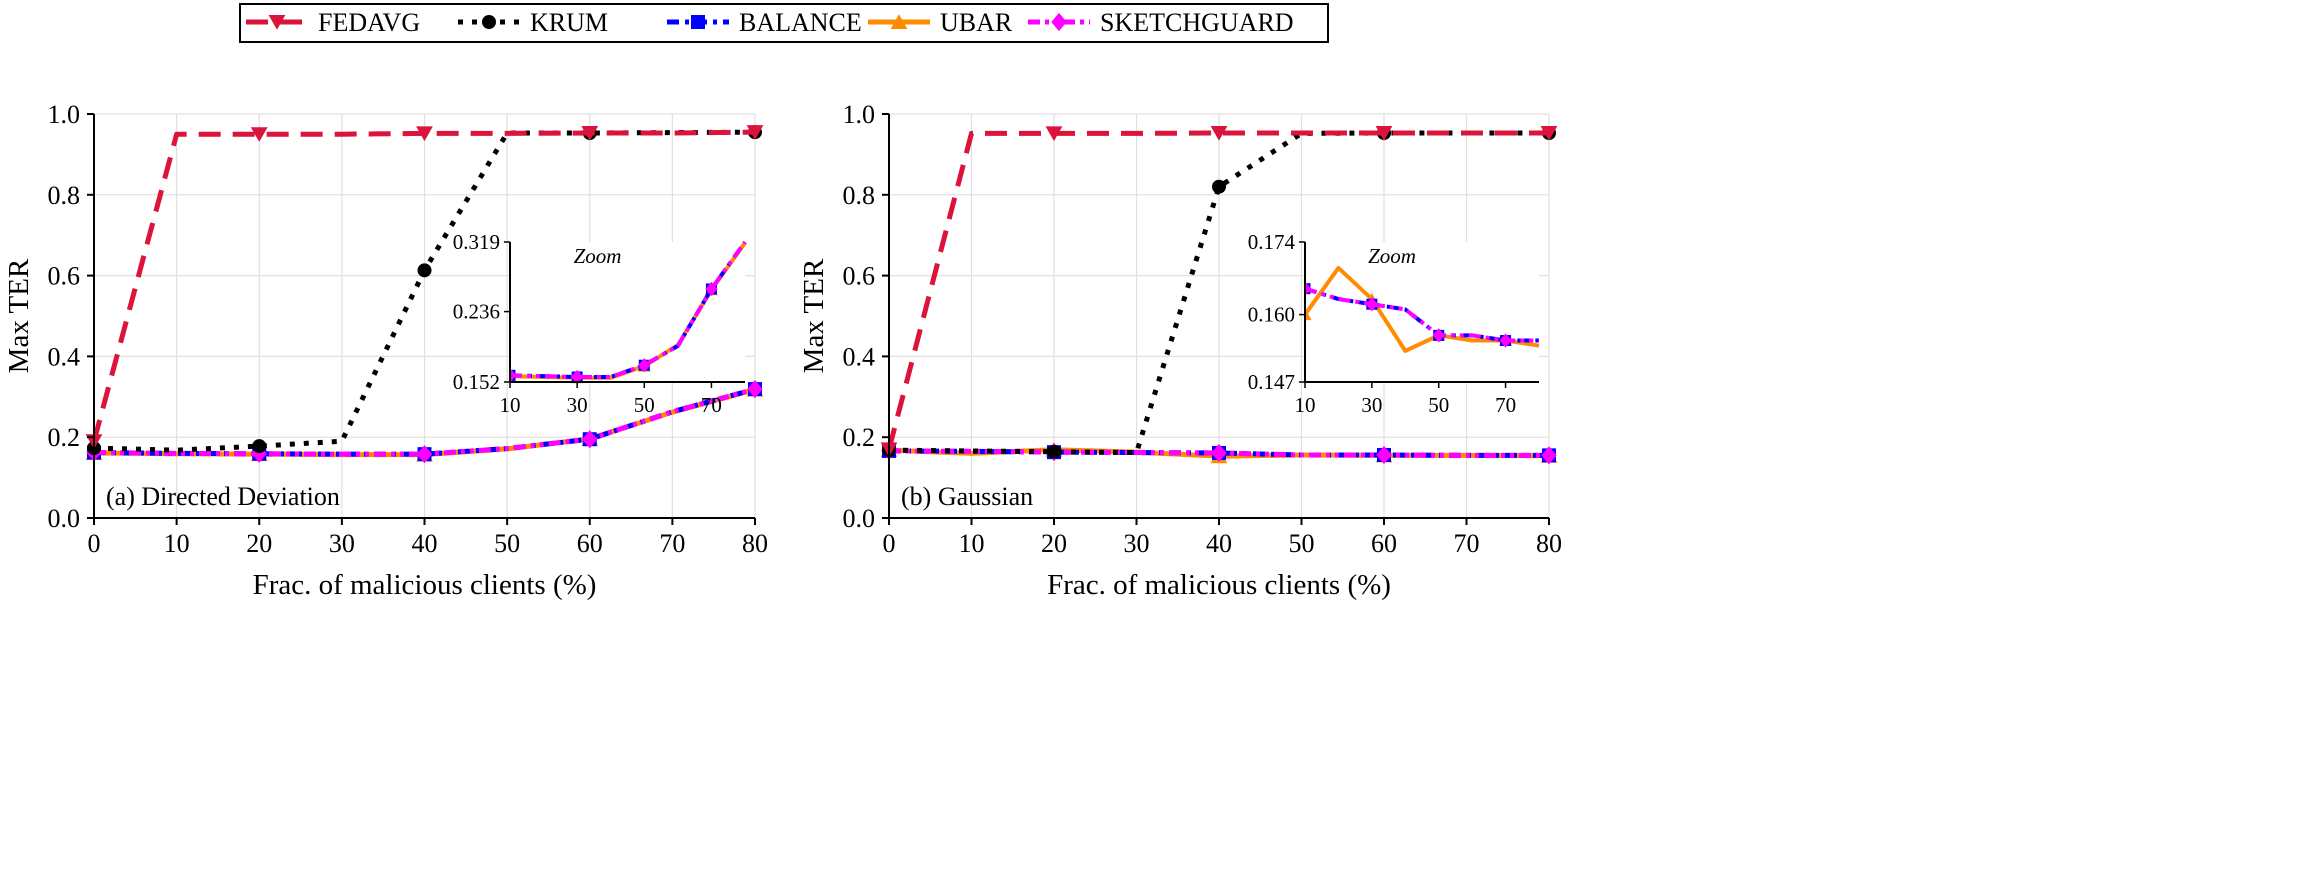  Describe the element at coordinates (277, 22) in the screenshot. I see `legend-marker-triangle-down` at that location.